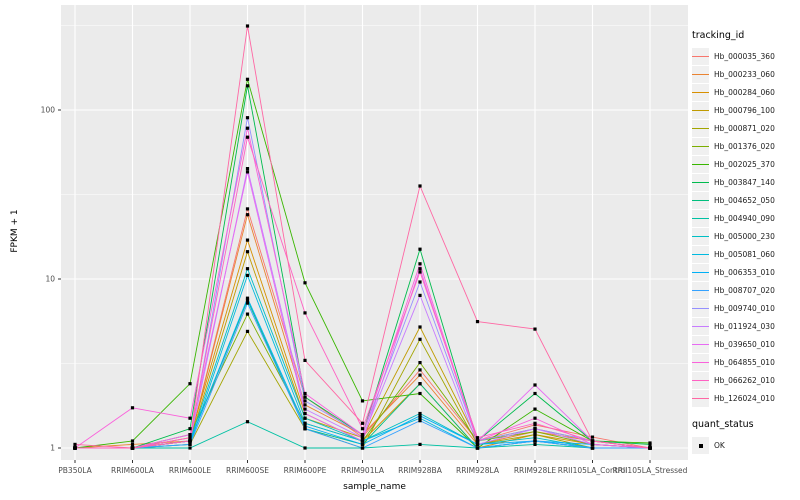 The height and width of the screenshot is (500, 800). I want to click on legend-item-label: Hb_126024_010, so click(744, 398).